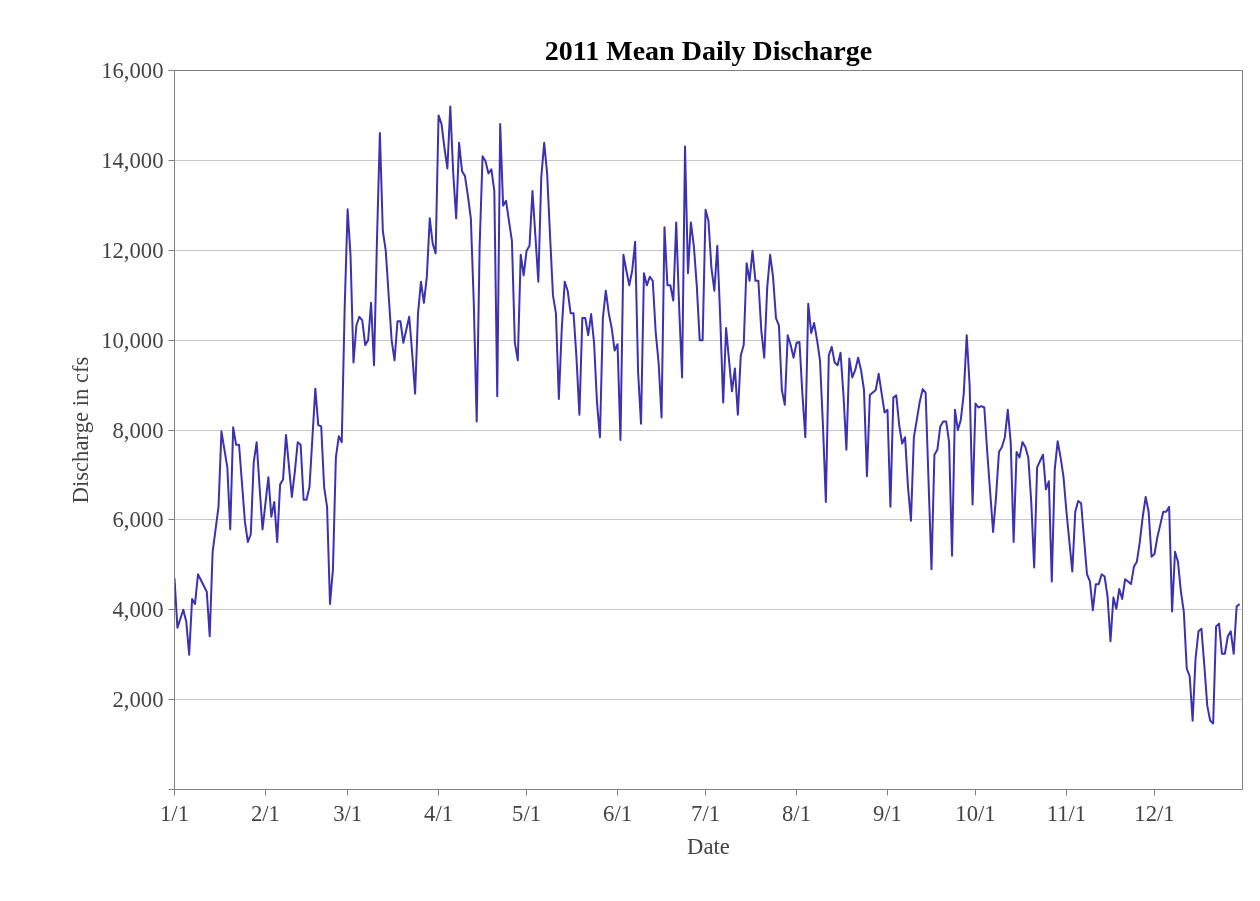  Describe the element at coordinates (174, 813) in the screenshot. I see `x-tick-label: 1/1` at that location.